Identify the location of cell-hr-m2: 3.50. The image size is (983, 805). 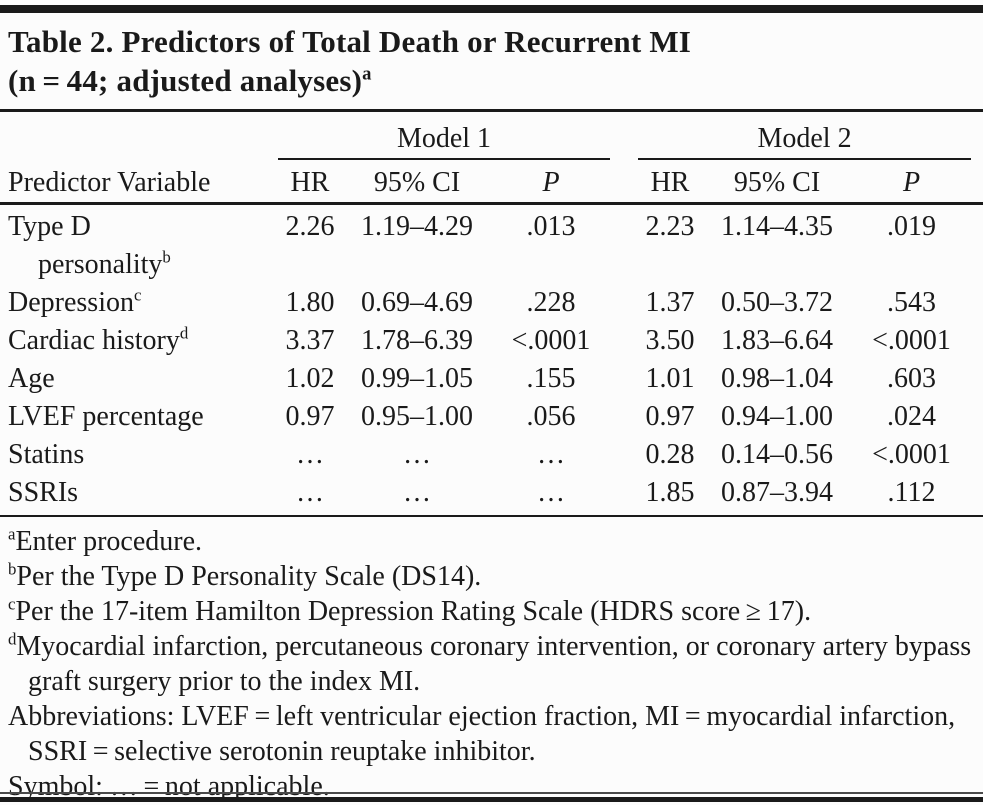
(670, 340).